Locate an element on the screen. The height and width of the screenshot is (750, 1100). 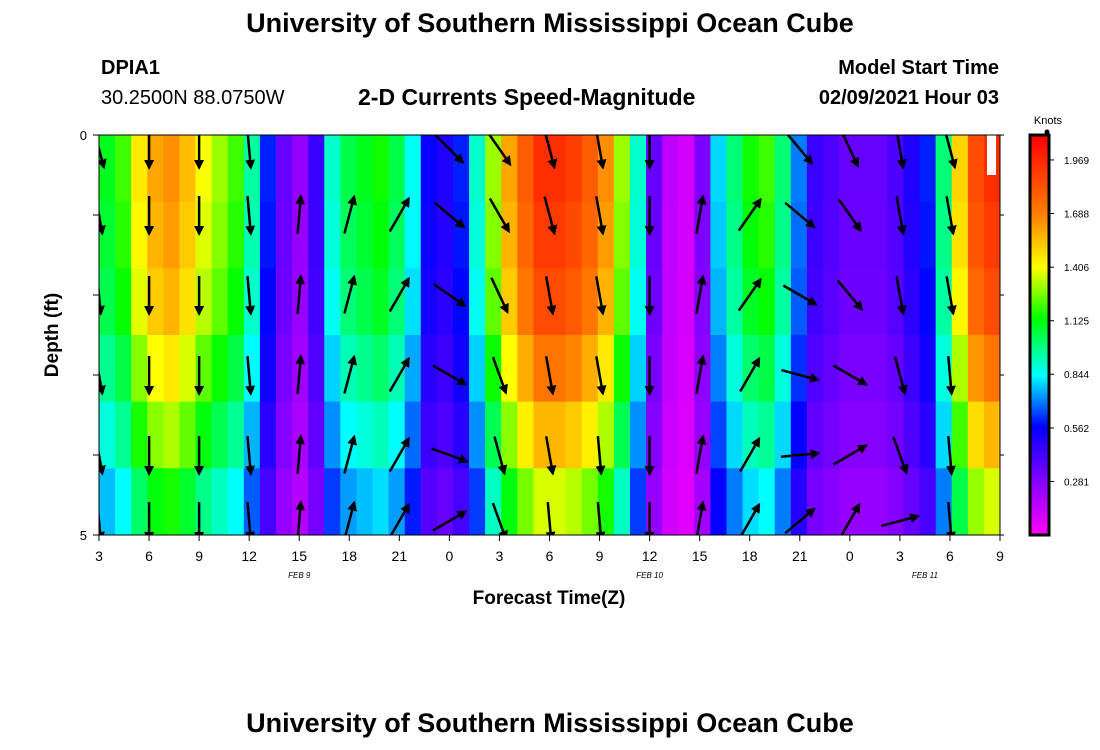
chart-title: 2-D Currents Speed-Magnitude is located at coordinates (527, 97).